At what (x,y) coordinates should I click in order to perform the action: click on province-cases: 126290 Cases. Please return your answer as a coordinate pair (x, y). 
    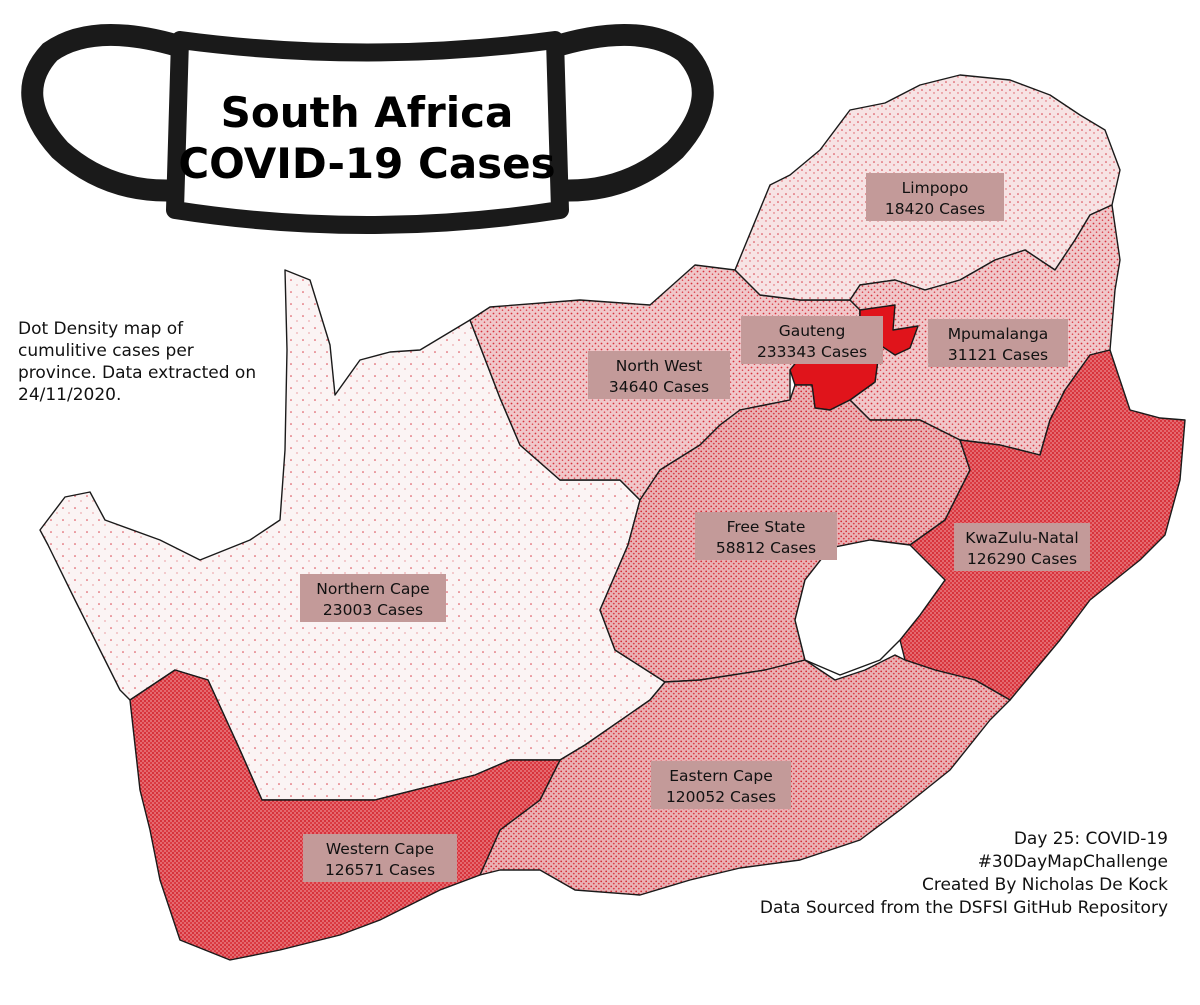
    Looking at the image, I should click on (1022, 559).